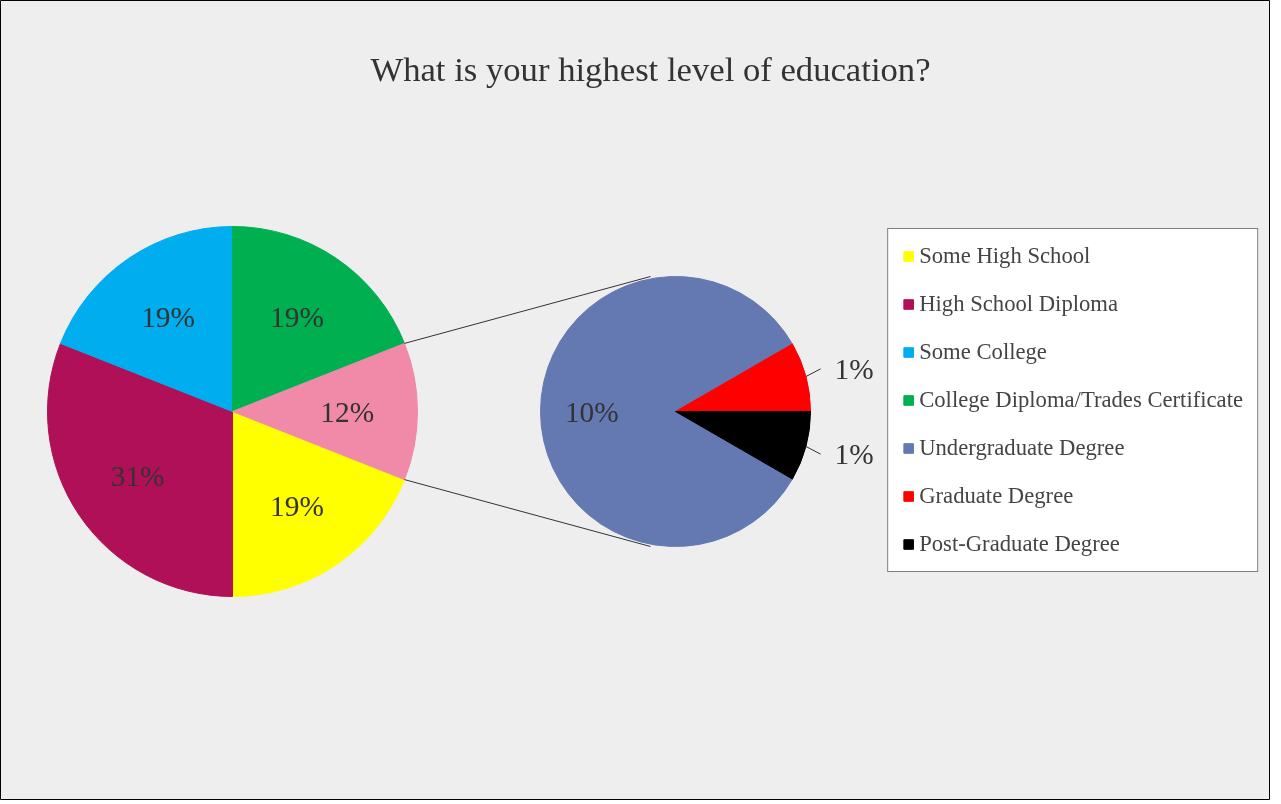  Describe the element at coordinates (1081, 400) in the screenshot. I see `legend-label: College Diploma/Trades Certificate` at that location.